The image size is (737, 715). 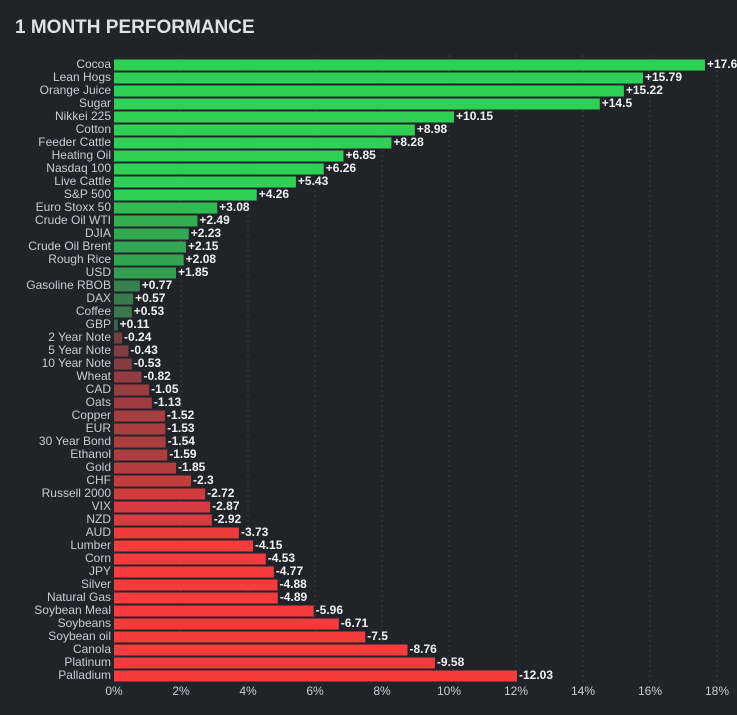 What do you see at coordinates (234, 207) in the screenshot?
I see `value-label: +3.08` at bounding box center [234, 207].